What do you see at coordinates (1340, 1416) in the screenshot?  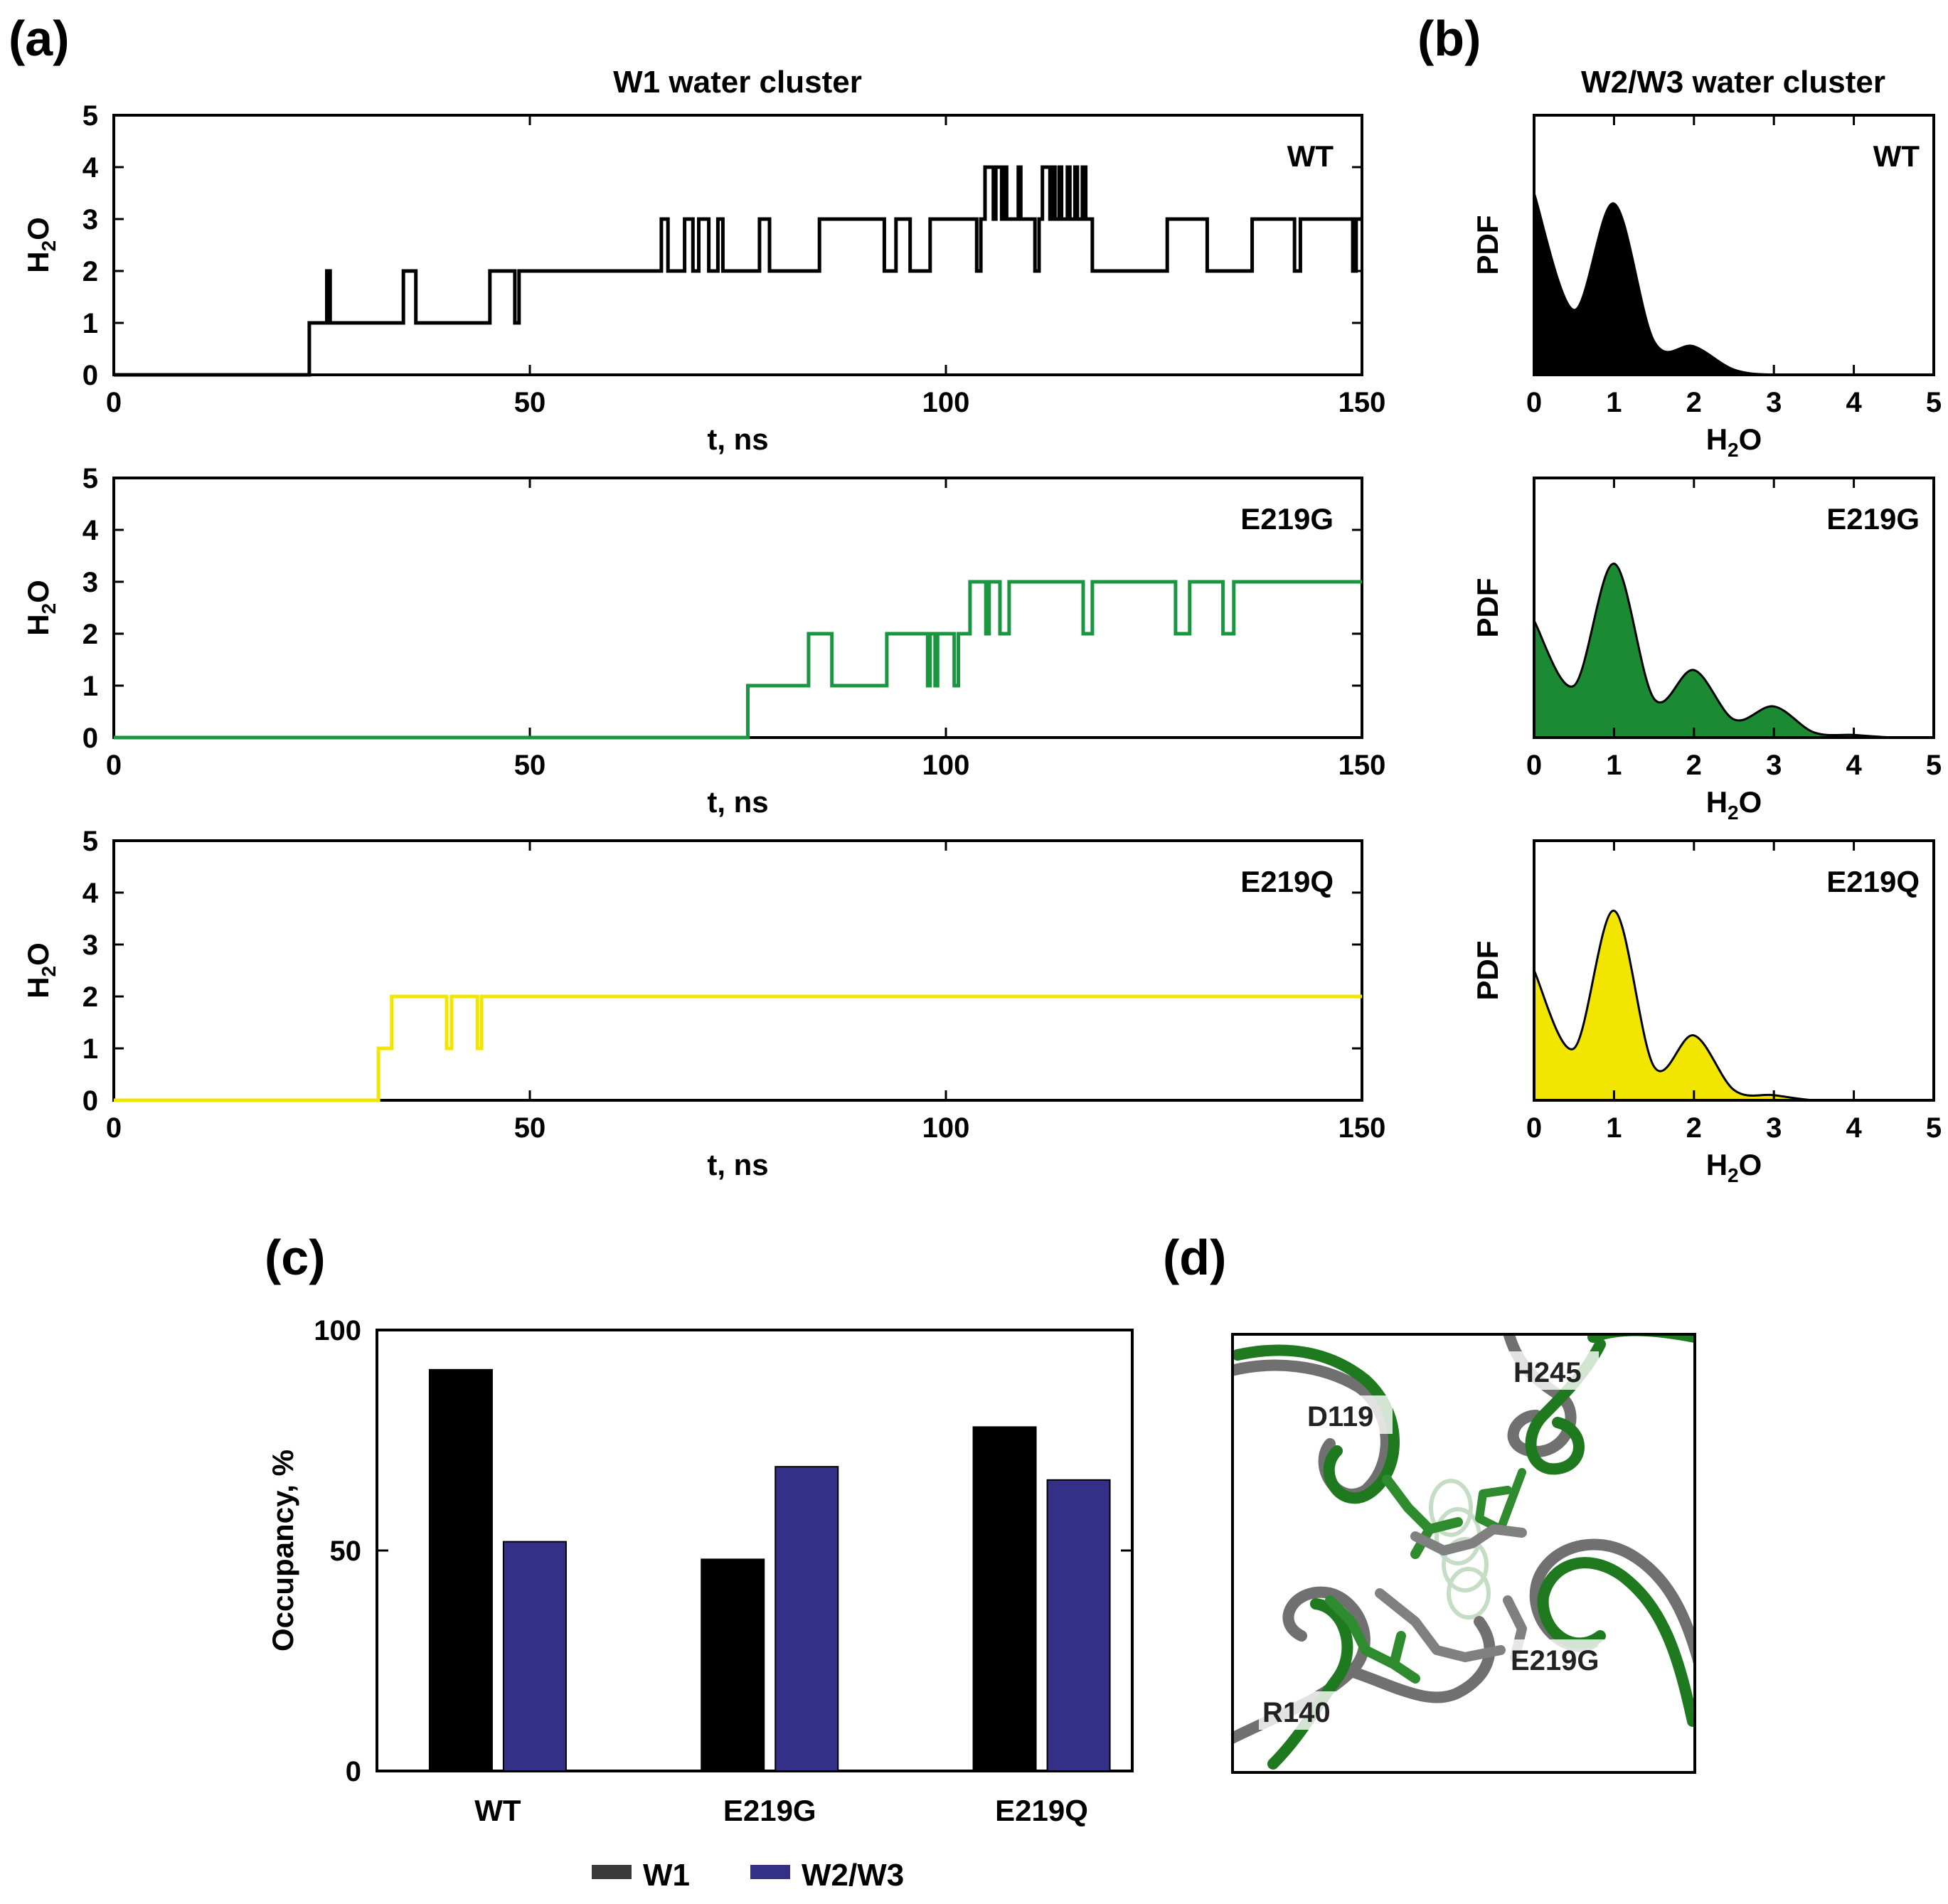 I see `label-d119: D119` at bounding box center [1340, 1416].